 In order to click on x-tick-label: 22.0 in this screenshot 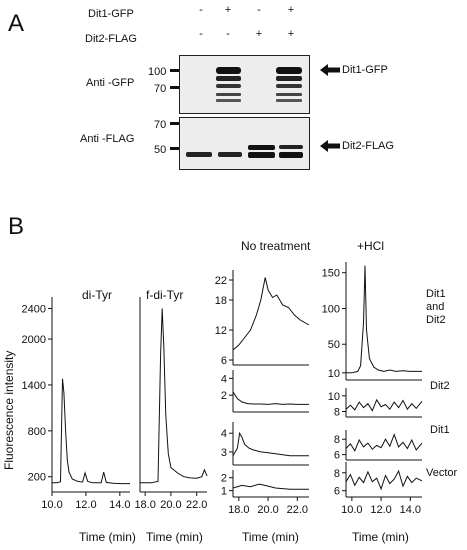, I will do `click(196, 505)`.